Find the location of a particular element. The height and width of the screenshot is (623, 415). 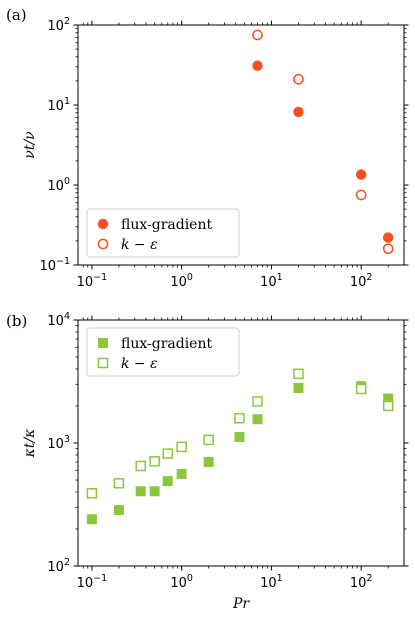

y-tick-exp: 4 is located at coordinates (67, 316).